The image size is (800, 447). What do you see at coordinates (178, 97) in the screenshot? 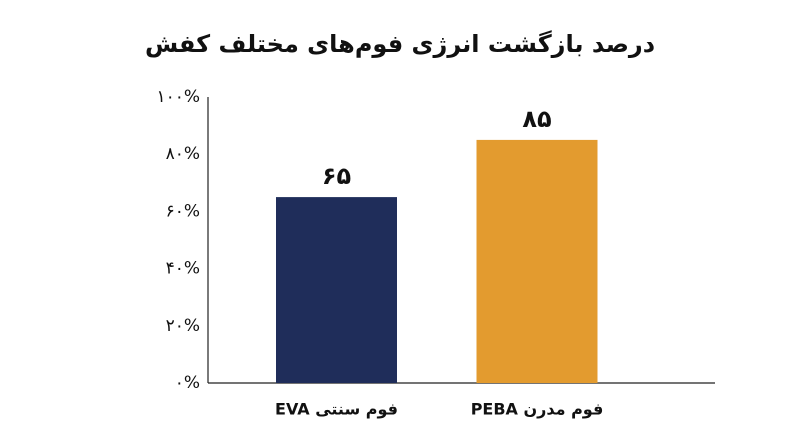
I see `y-tick-label: ۱۰۰%` at bounding box center [178, 97].